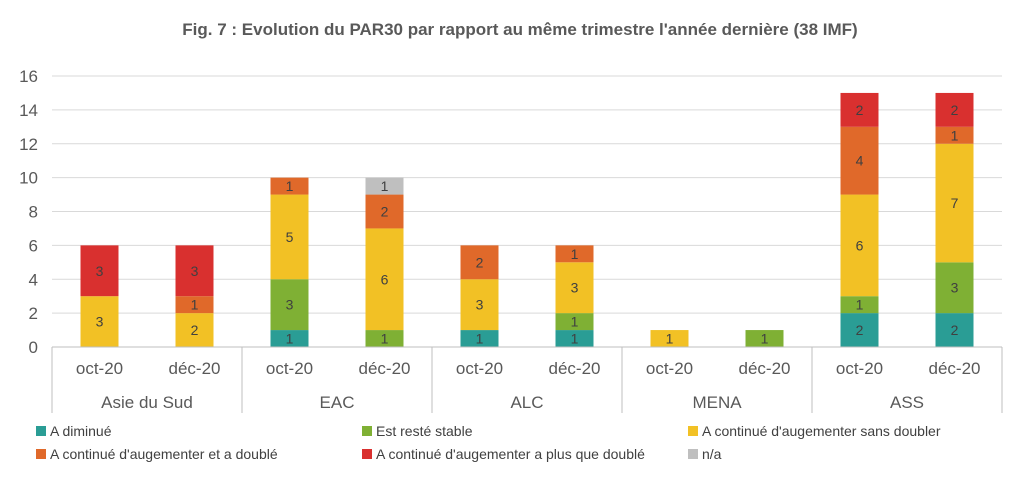 The width and height of the screenshot is (1024, 480). What do you see at coordinates (28, 76) in the screenshot?
I see `y-tick-label: 16` at bounding box center [28, 76].